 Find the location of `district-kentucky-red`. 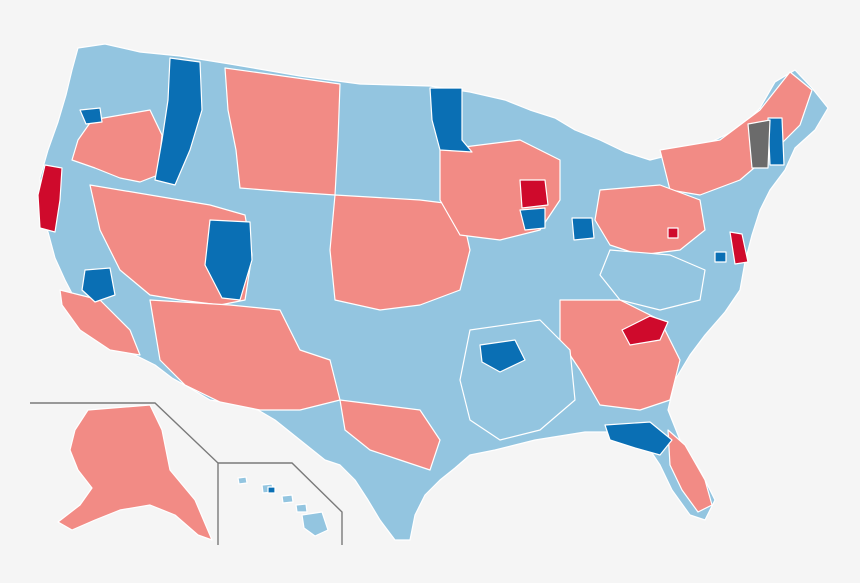

district-kentucky-red is located at coordinates (645, 330).